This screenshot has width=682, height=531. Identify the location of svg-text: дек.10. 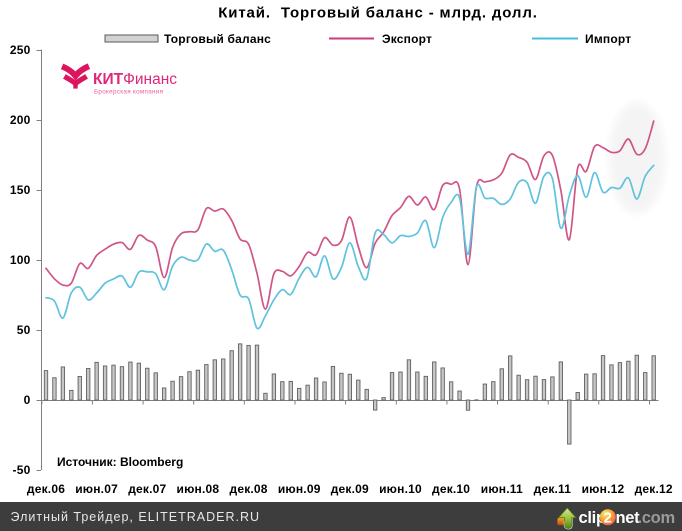
(451, 489).